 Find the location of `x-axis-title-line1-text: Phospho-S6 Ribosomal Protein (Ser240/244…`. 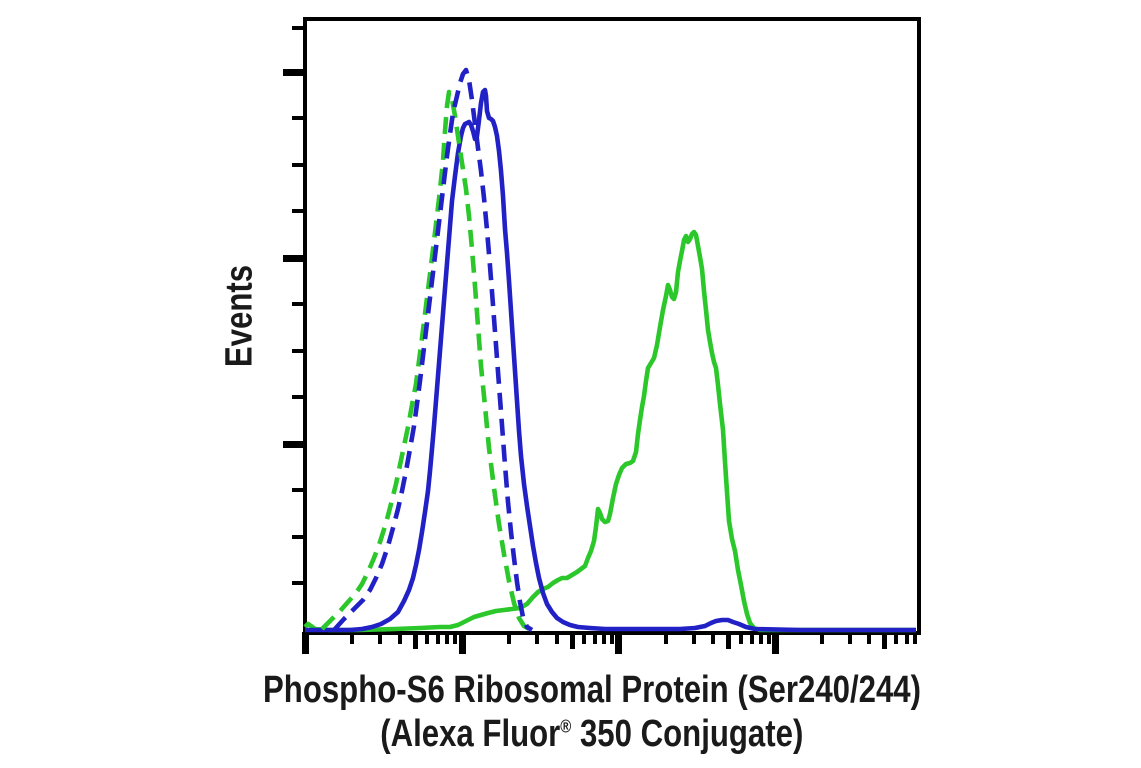

x-axis-title-line1-text: Phospho-S6 Ribosomal Protein (Ser240/244… is located at coordinates (592, 690).